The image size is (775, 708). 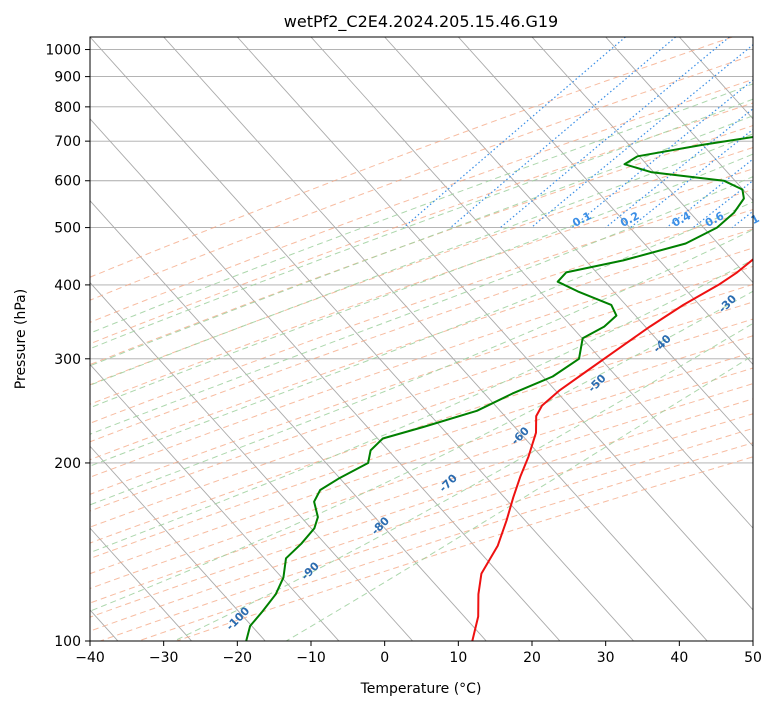 I want to click on x-axis: −40 −30 −20 −10 0 10 20 30 40 50, so click(x=418, y=653).